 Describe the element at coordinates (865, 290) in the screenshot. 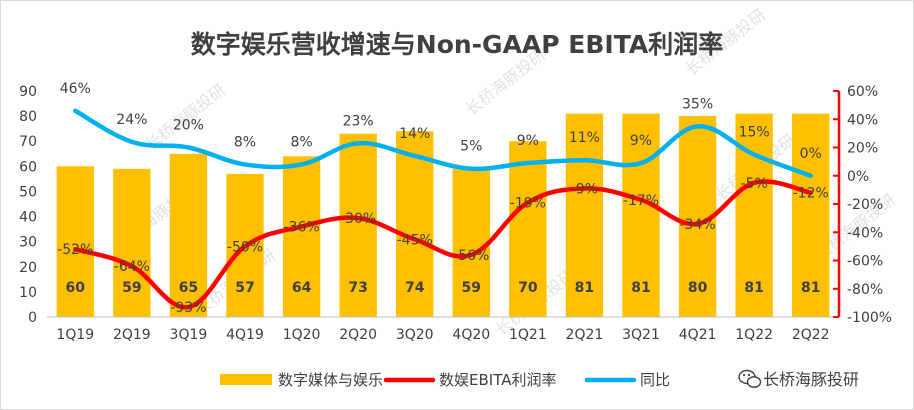

I see `right-axis-tick: -80%` at that location.